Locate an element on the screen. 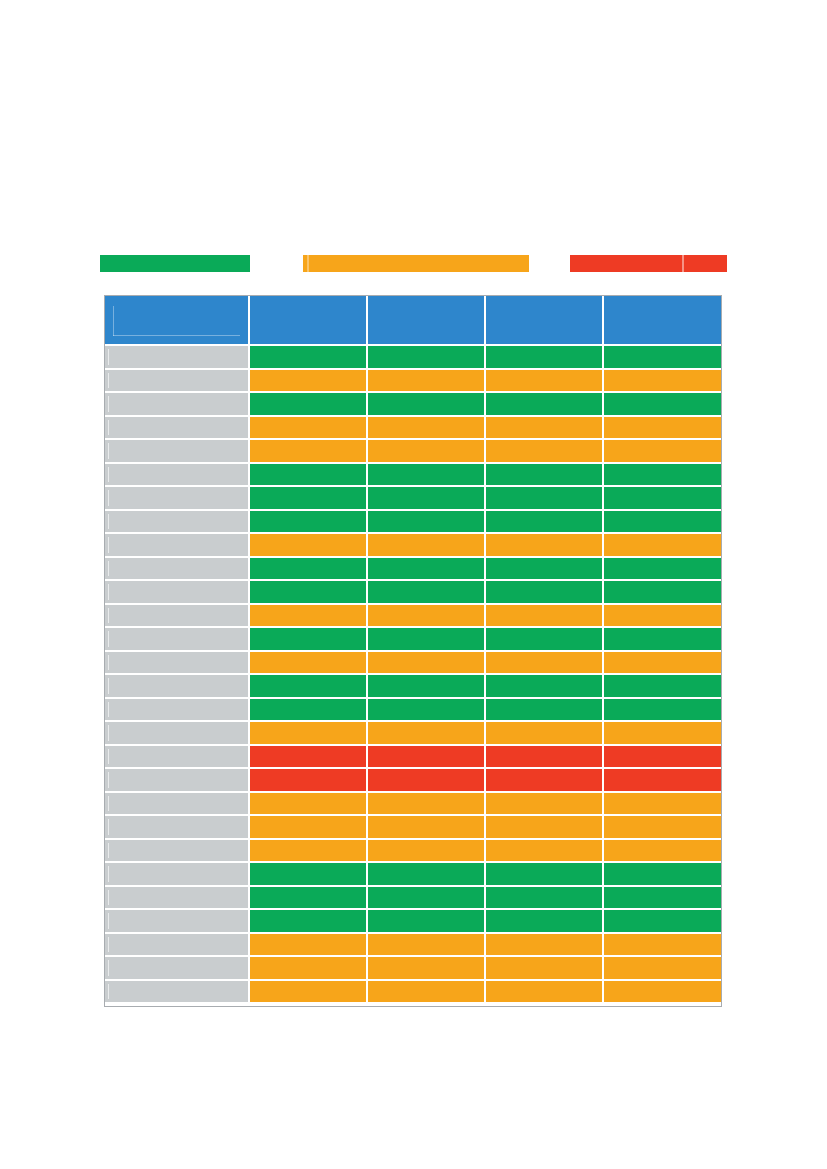  header-cell-col4 is located at coordinates (662, 320).